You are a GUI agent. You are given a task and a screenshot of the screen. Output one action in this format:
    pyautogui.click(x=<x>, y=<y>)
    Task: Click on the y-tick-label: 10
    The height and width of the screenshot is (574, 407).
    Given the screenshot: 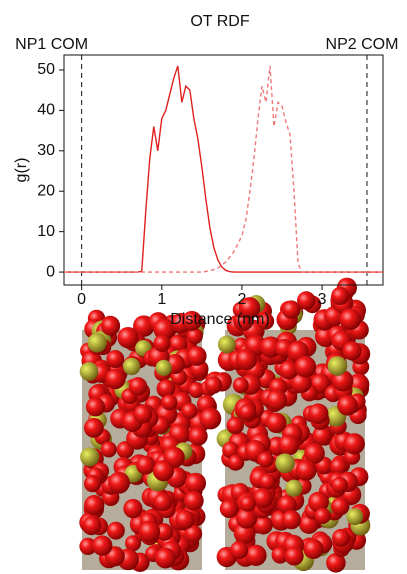 What is the action you would take?
    pyautogui.click(x=46, y=231)
    